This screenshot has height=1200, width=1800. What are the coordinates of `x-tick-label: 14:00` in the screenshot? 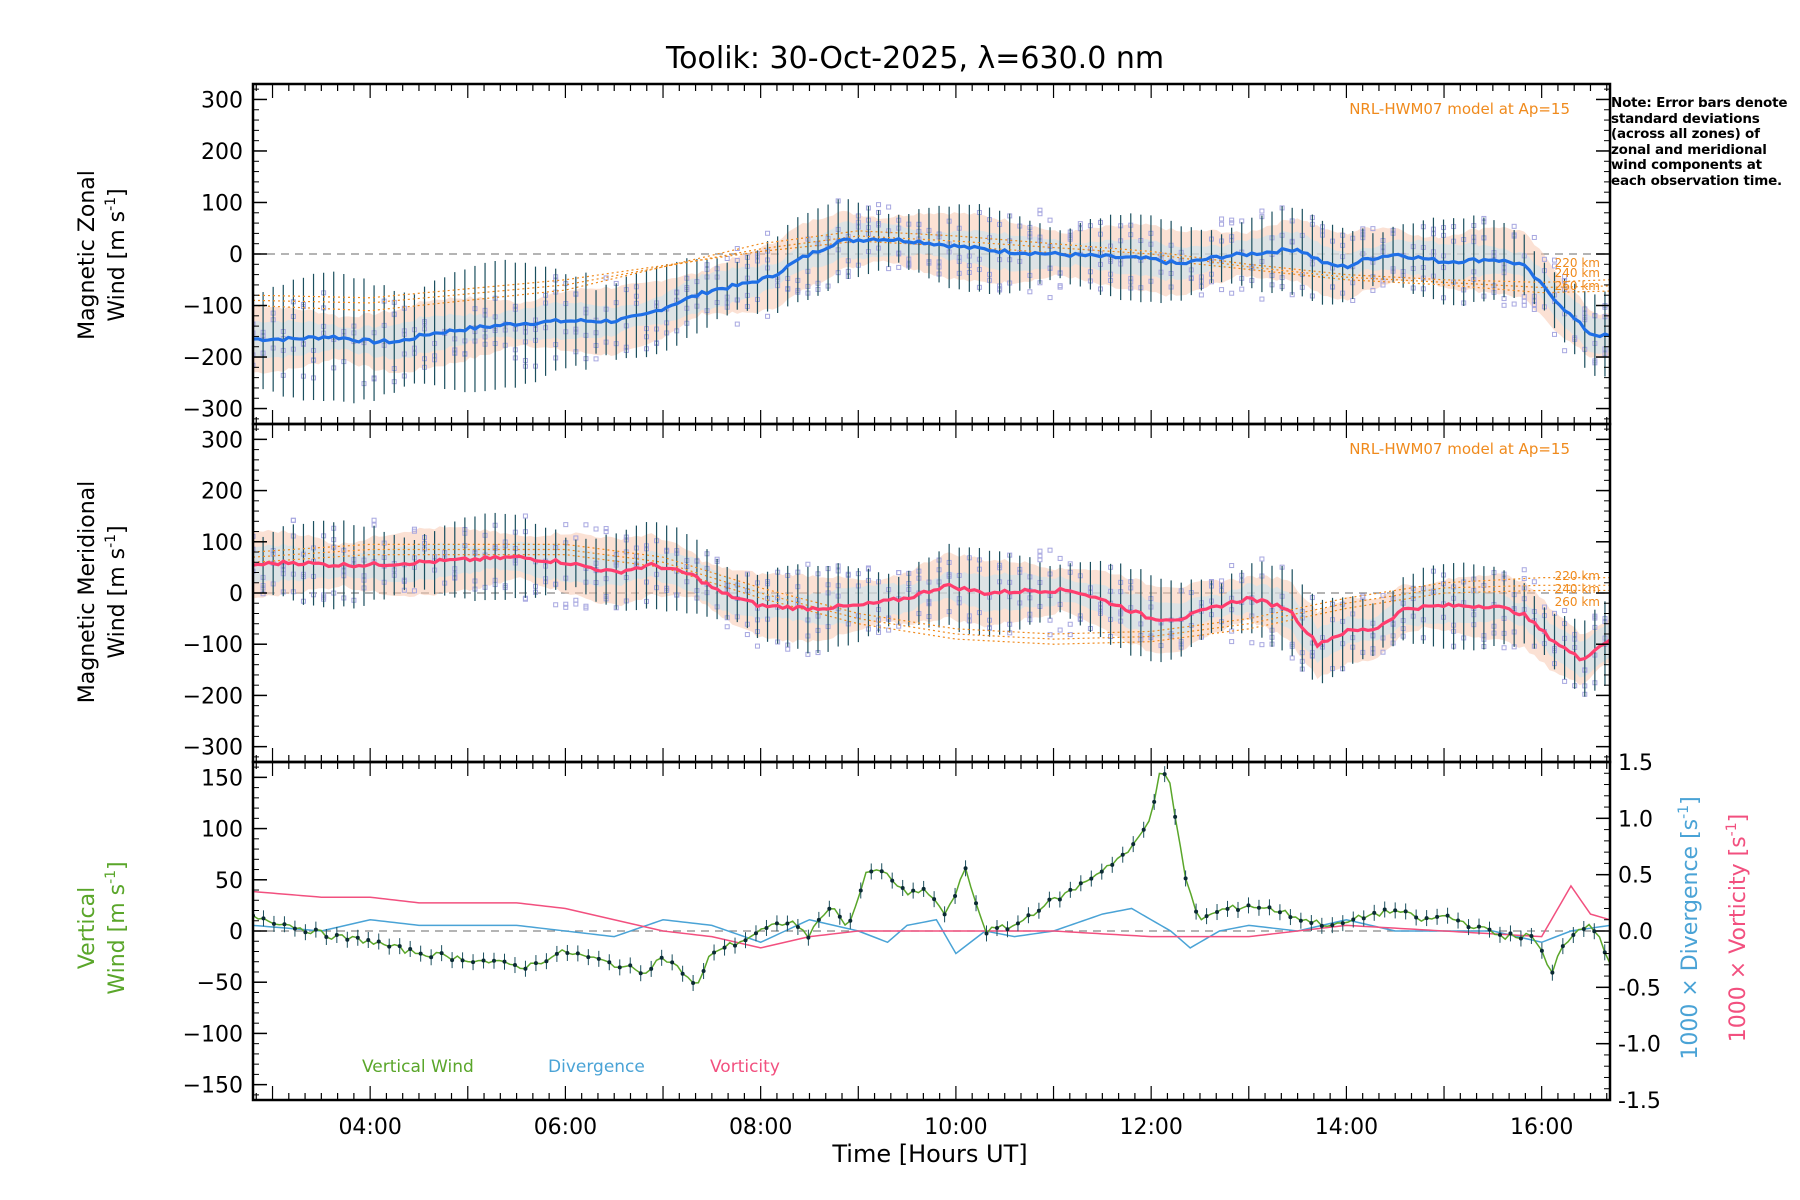 It's located at (1346, 1127).